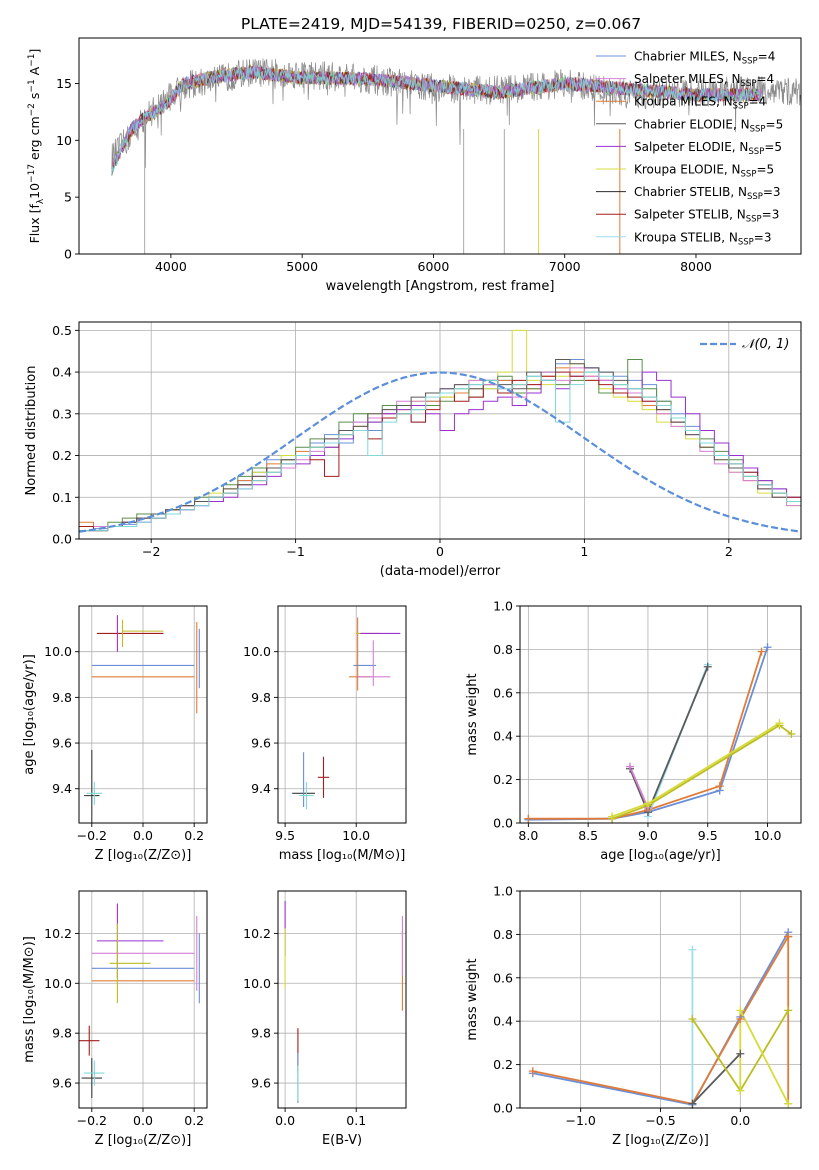 The height and width of the screenshot is (1170, 819). I want to click on age-vs-mass-panel: 9.5 10.0 9.4 9.6 9.8 10.0 mass [log₁₀(M/M⊙)], so click(325, 734).